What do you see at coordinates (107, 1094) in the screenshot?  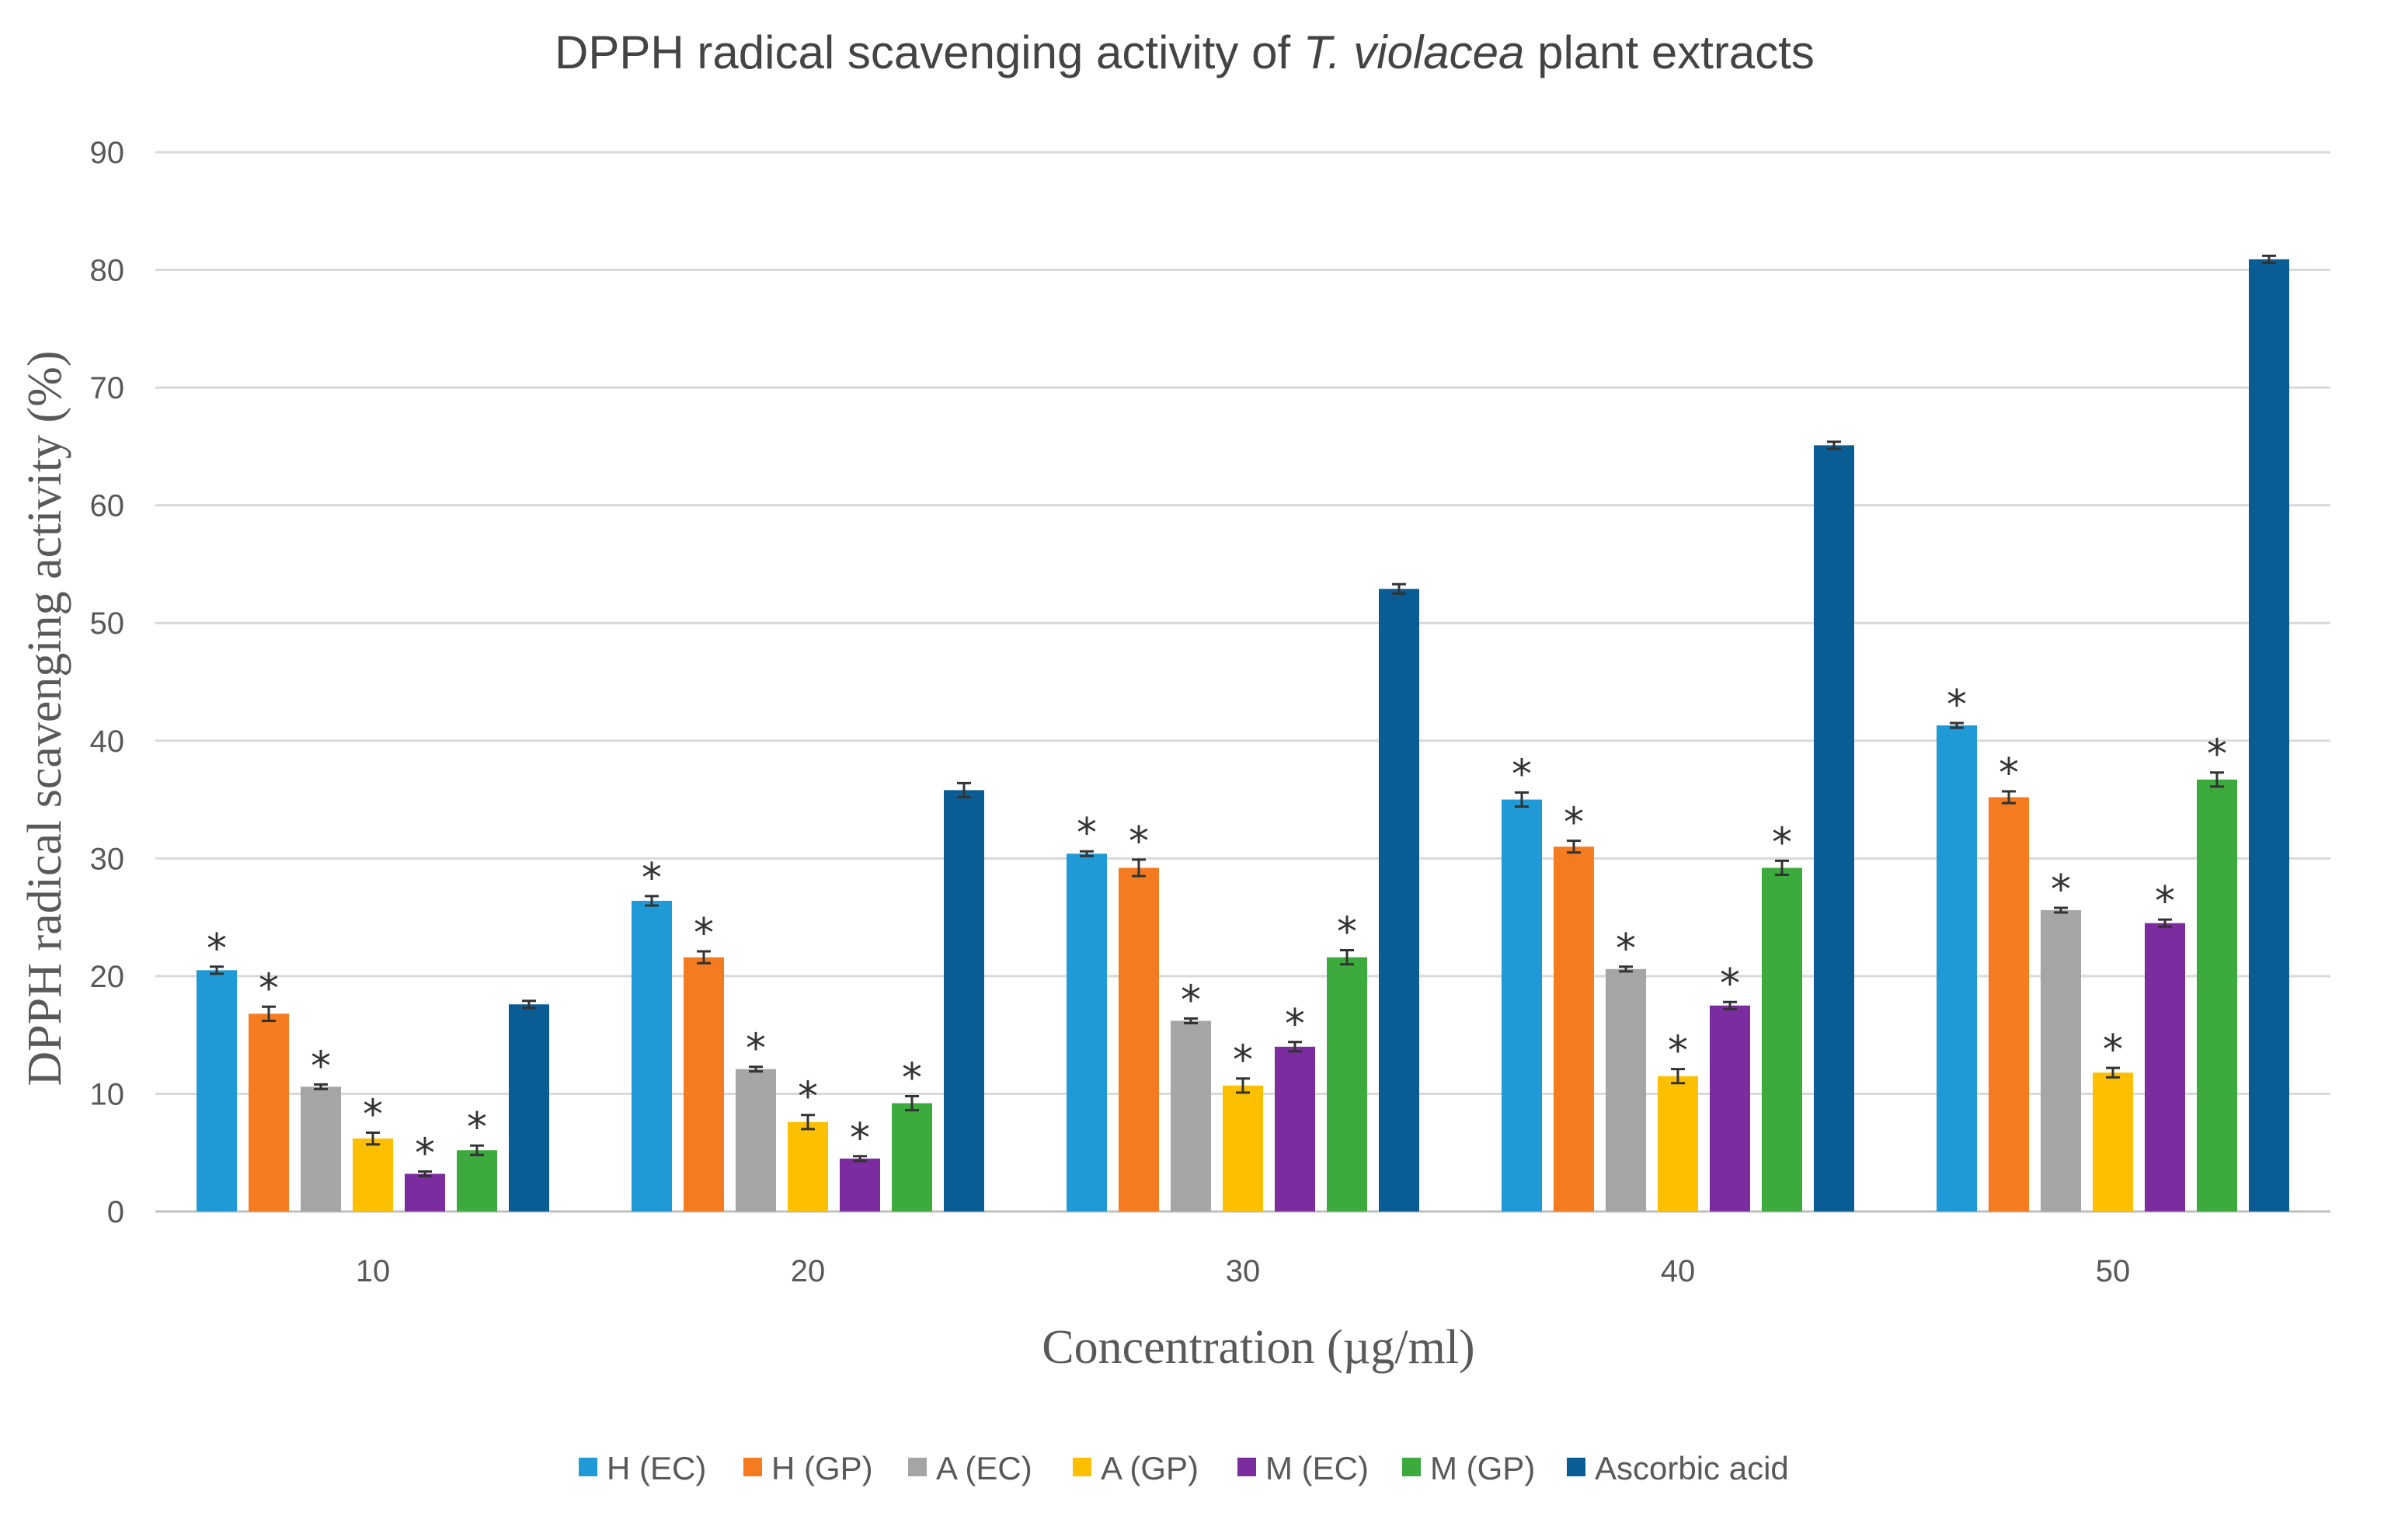 I see `y-tick-label: 10` at bounding box center [107, 1094].